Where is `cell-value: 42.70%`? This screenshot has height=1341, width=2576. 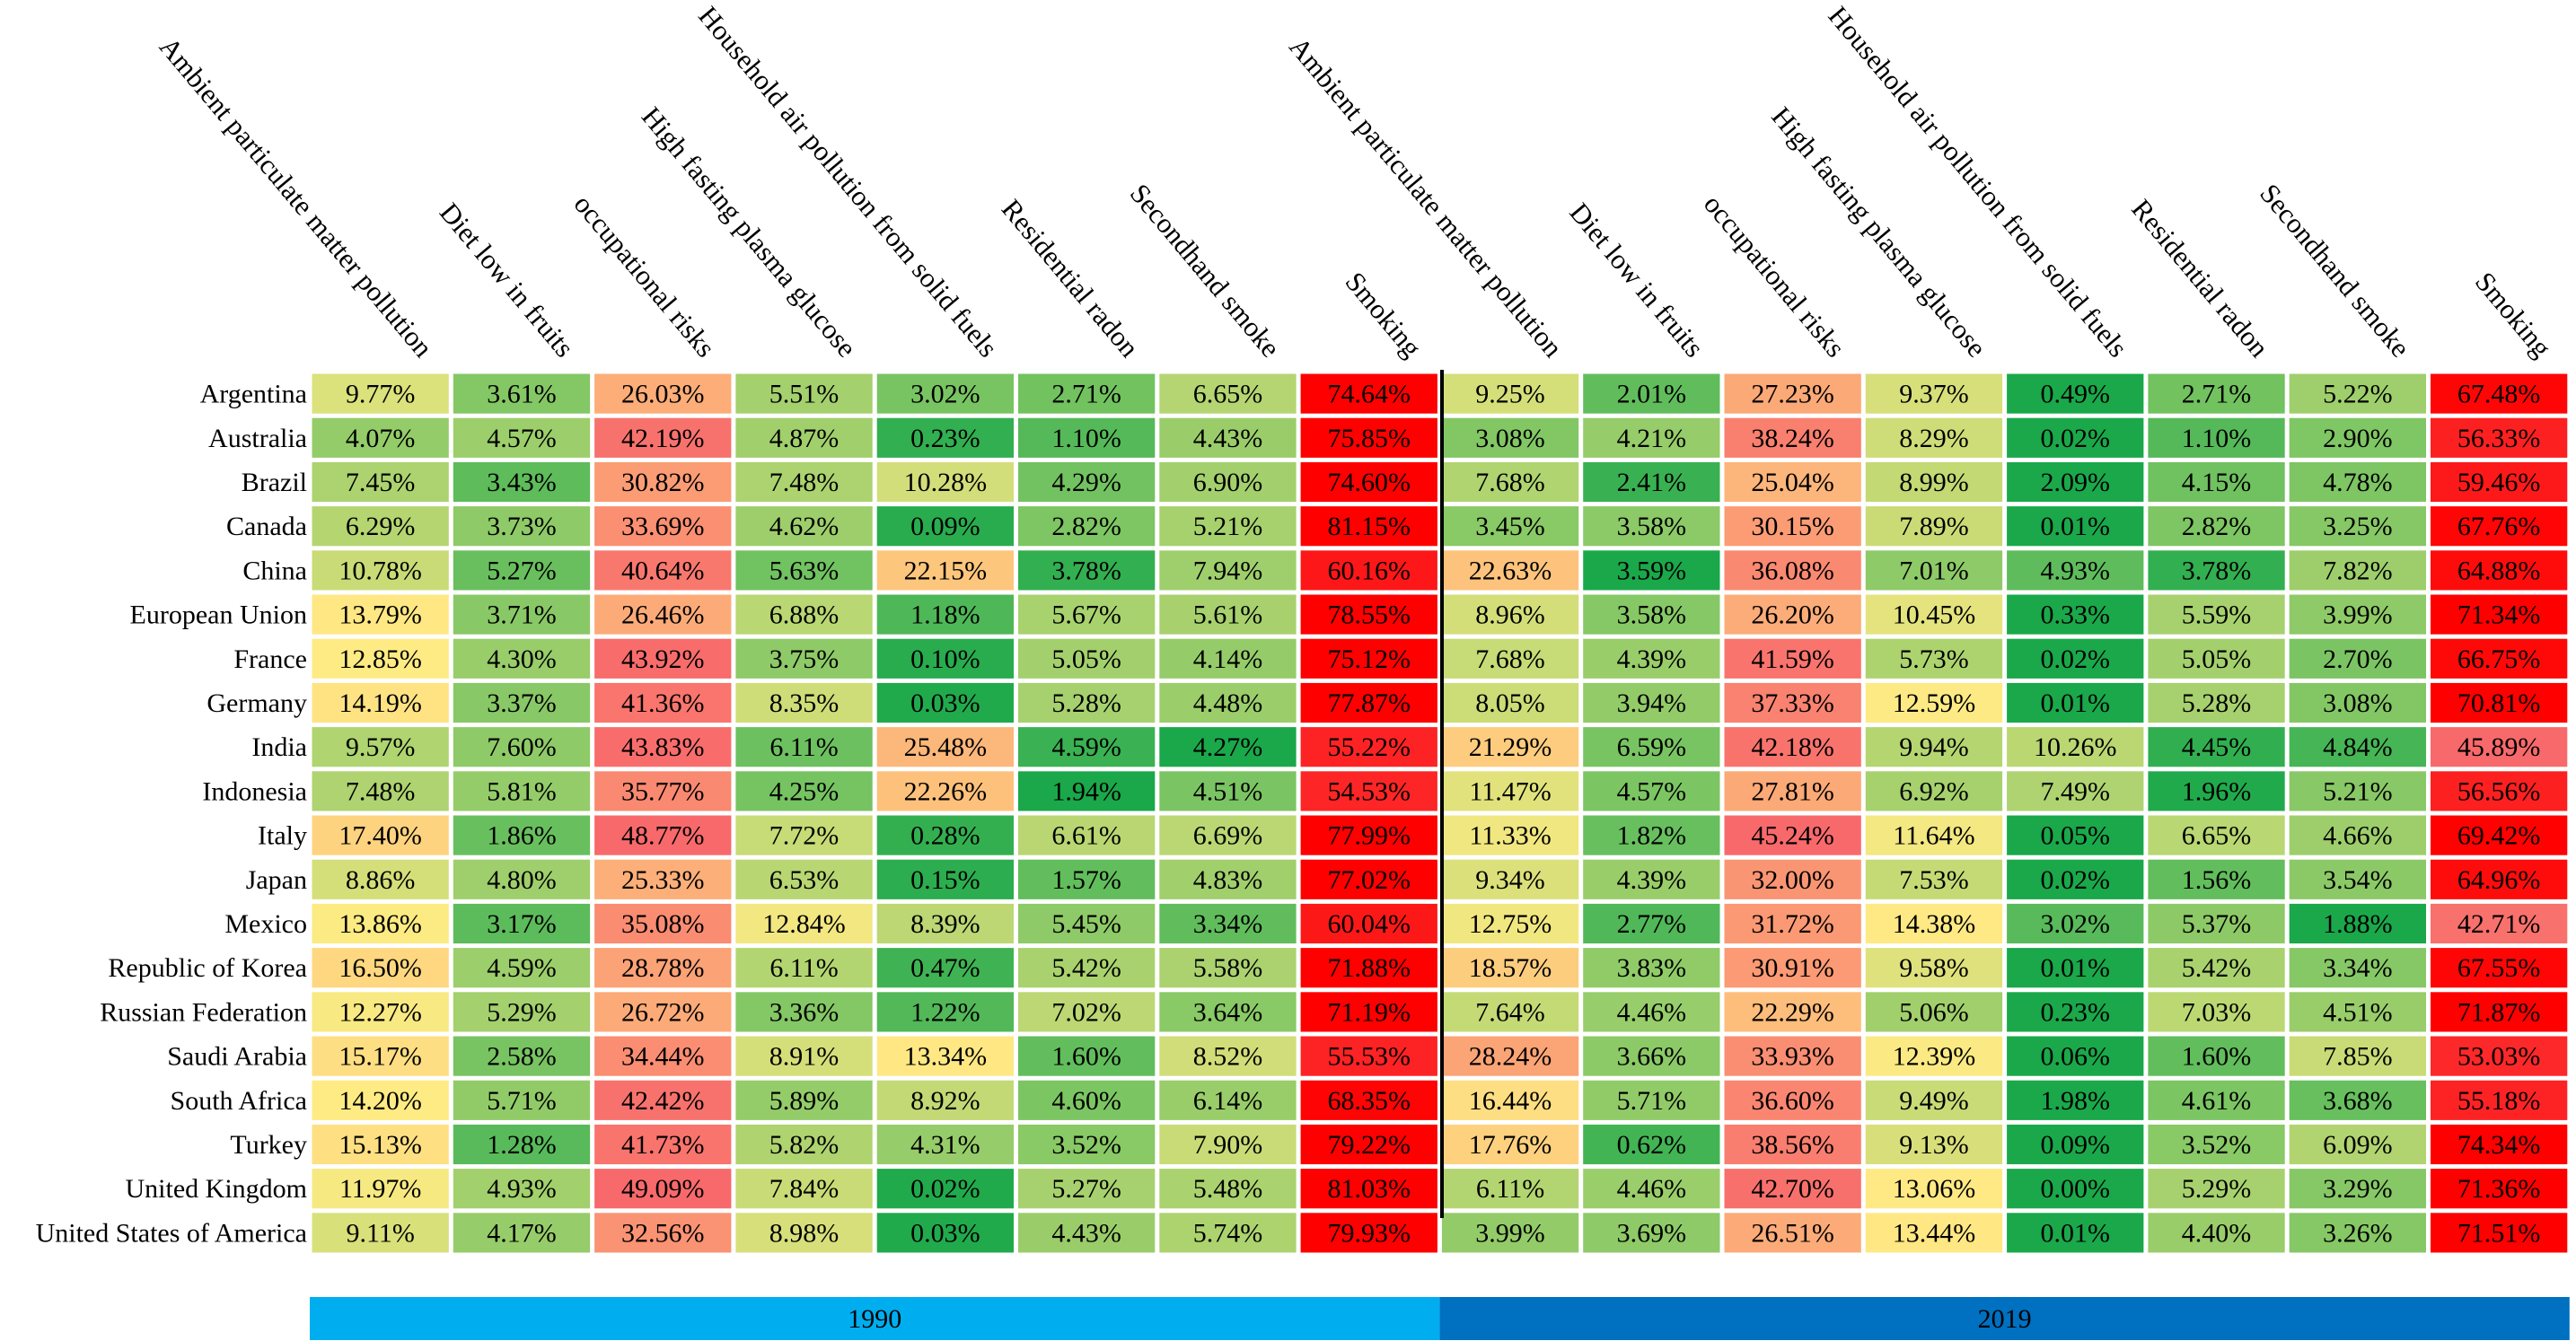
cell-value: 42.70% is located at coordinates (1793, 1189).